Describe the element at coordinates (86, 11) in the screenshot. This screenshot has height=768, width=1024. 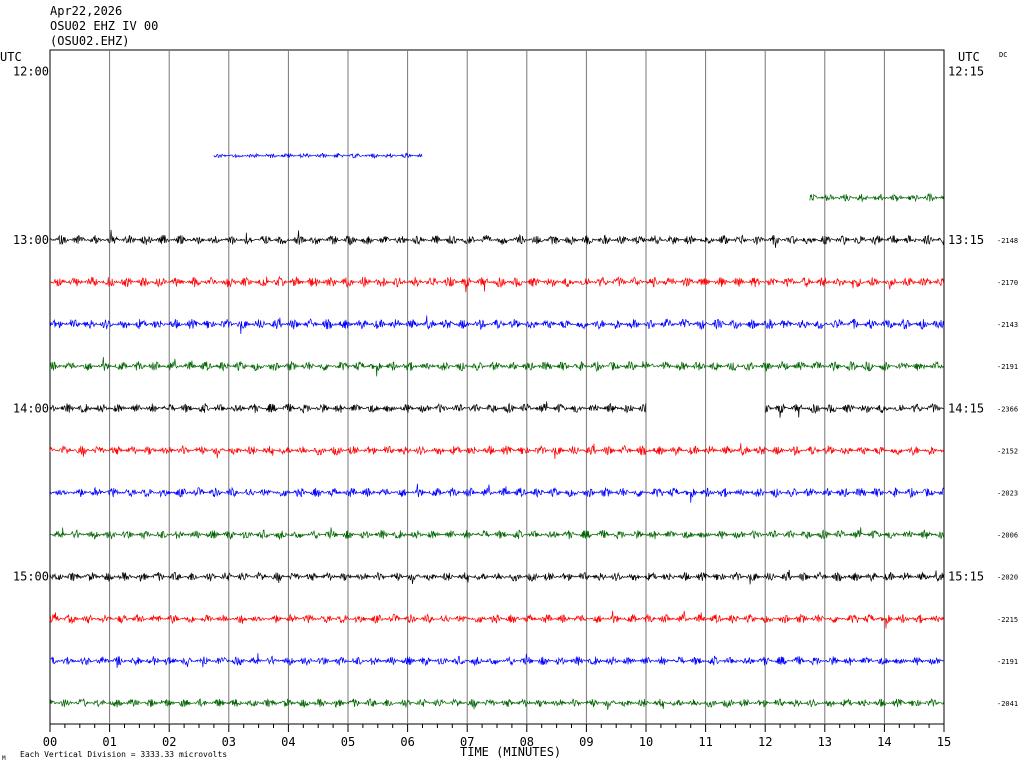
I see `date-label: Apr22,2026` at that location.